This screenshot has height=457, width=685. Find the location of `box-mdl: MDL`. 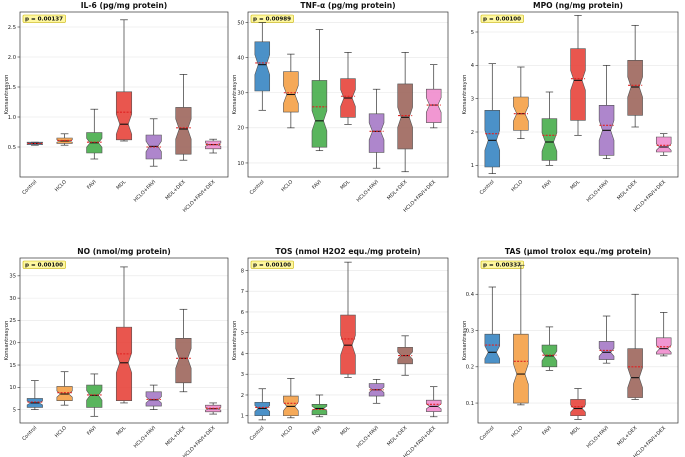

box-mdl: MDL is located at coordinates (577, 102).